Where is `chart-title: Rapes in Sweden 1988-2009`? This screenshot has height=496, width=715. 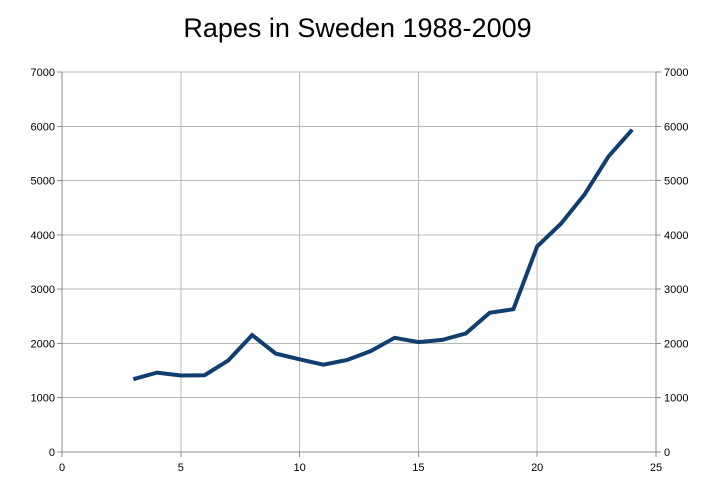
chart-title: Rapes in Sweden 1988-2009 is located at coordinates (357, 28).